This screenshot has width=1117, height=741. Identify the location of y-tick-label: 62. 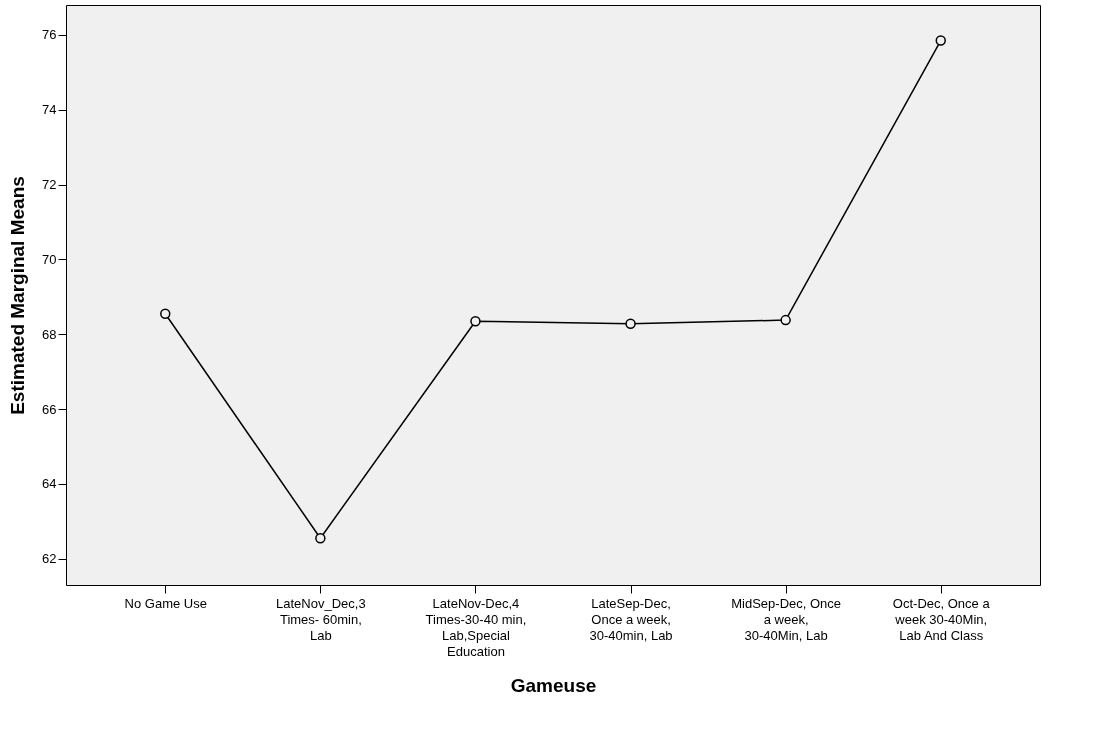
(49, 559).